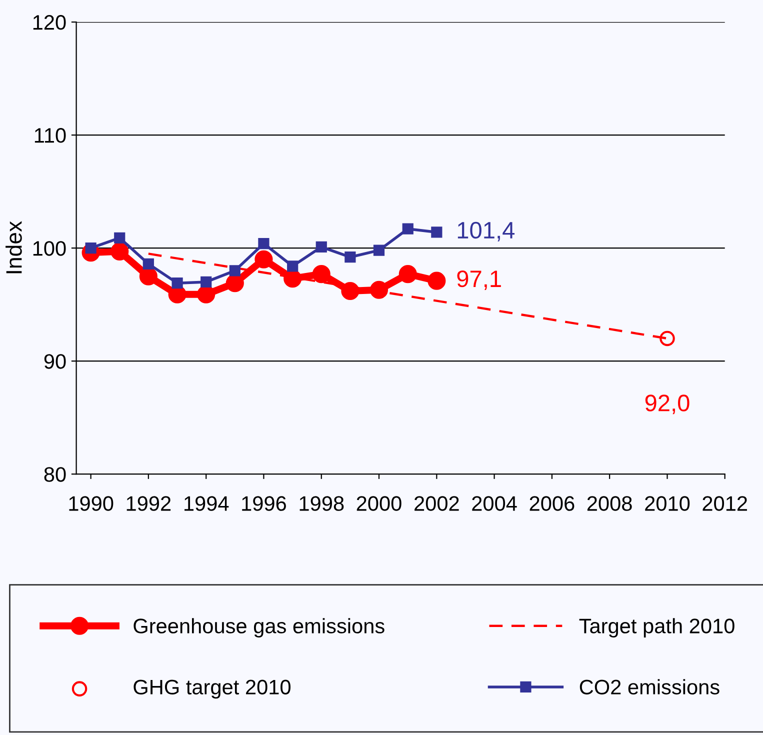 The image size is (763, 735). What do you see at coordinates (49, 248) in the screenshot?
I see `y-tick-label: 100` at bounding box center [49, 248].